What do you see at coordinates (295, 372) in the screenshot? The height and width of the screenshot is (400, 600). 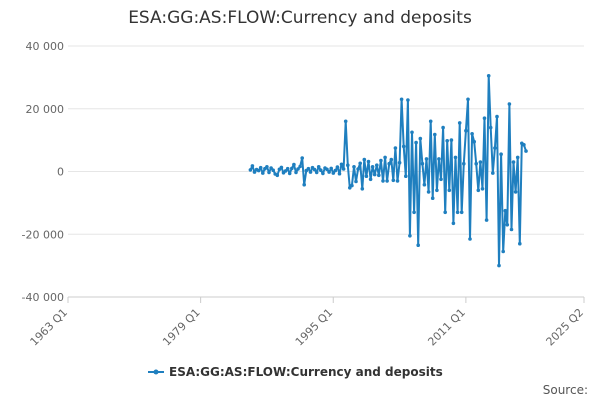 I see `legend: ESA:GG:AS:FLOW:Currency and deposits` at bounding box center [295, 372].